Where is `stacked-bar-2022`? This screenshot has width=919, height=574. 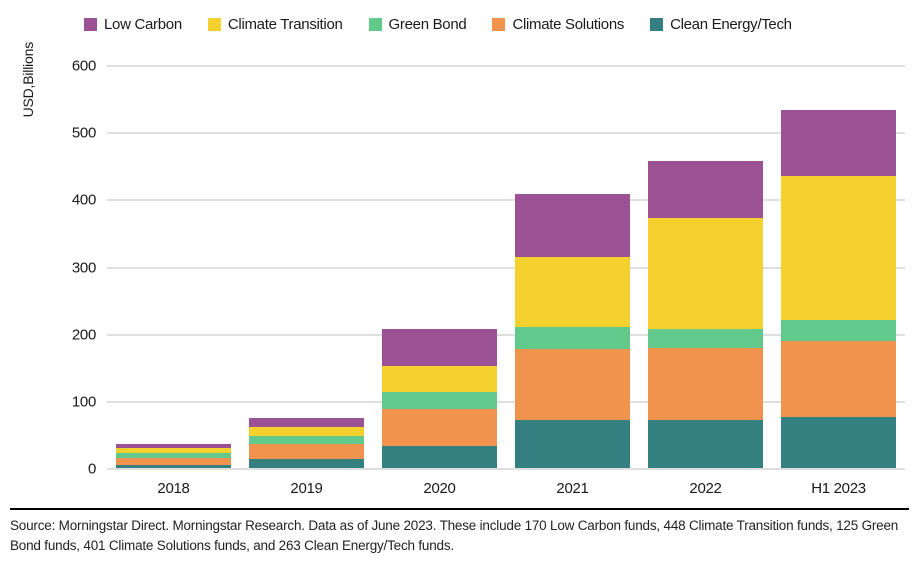 stacked-bar-2022 is located at coordinates (705, 267).